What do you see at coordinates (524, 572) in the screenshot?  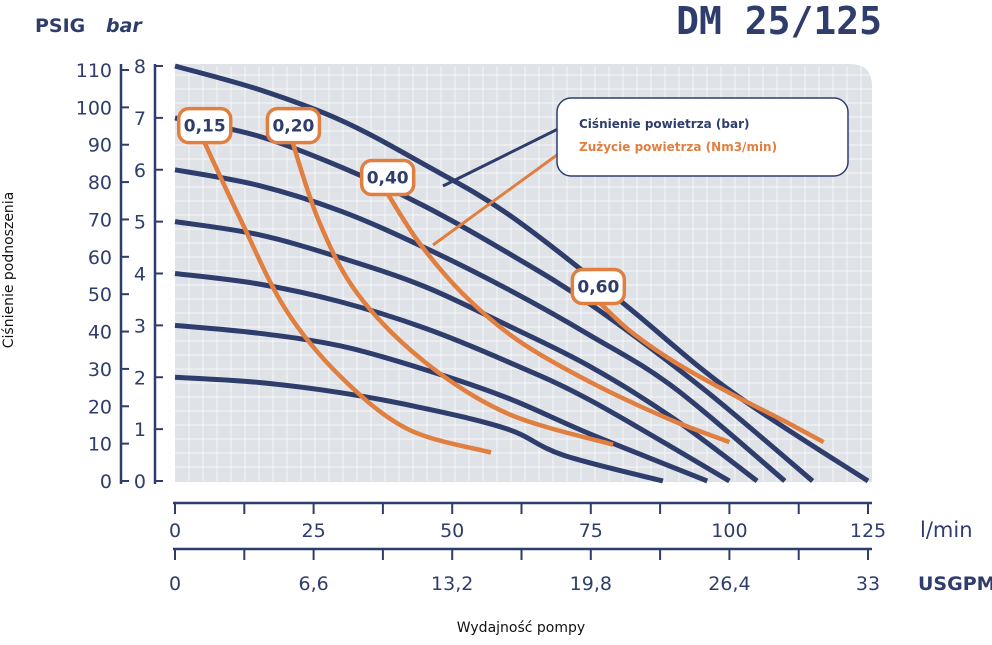 I see `usgpm-axis: 0 6,6 13,2 19,8 26,4 33` at bounding box center [524, 572].